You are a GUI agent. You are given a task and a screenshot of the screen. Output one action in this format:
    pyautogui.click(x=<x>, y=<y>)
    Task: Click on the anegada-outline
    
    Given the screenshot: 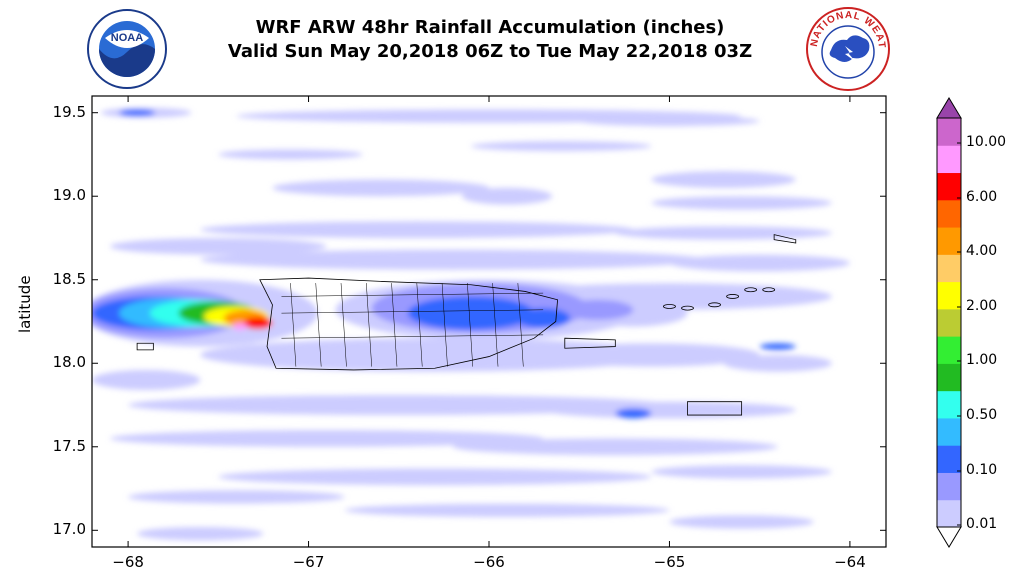 What is the action you would take?
    pyautogui.click(x=785, y=239)
    